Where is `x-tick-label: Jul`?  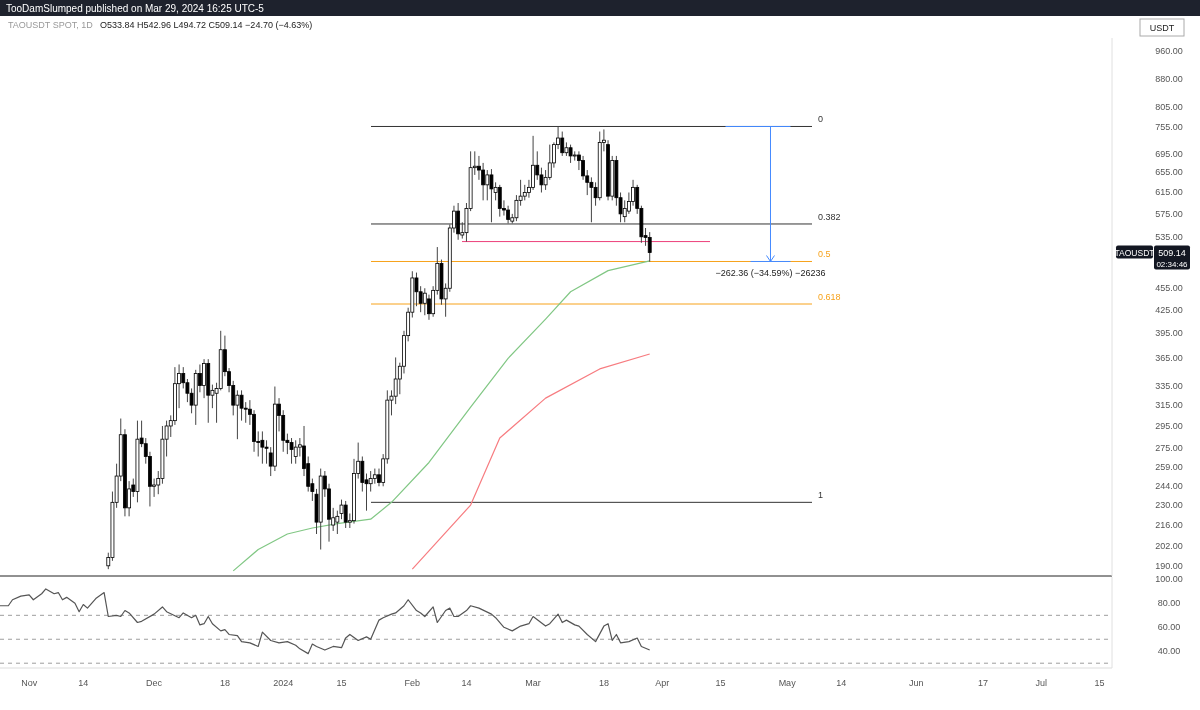 x-tick-label: Jul is located at coordinates (1041, 683).